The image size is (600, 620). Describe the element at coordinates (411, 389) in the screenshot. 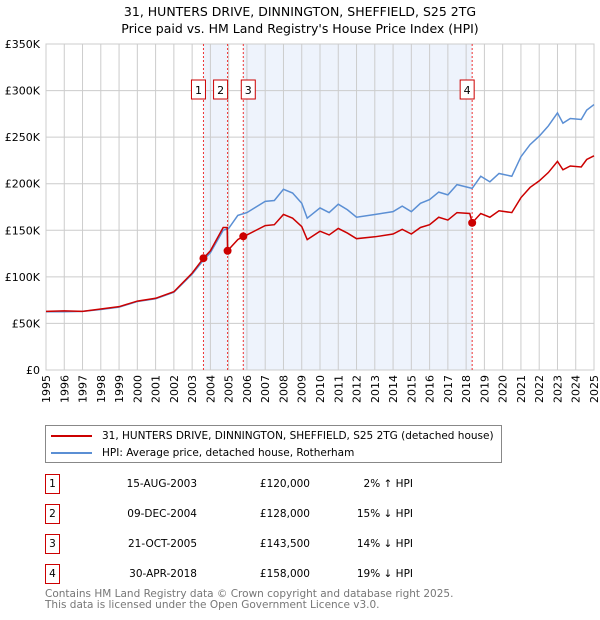

I see `x-tick-label: 2015` at that location.